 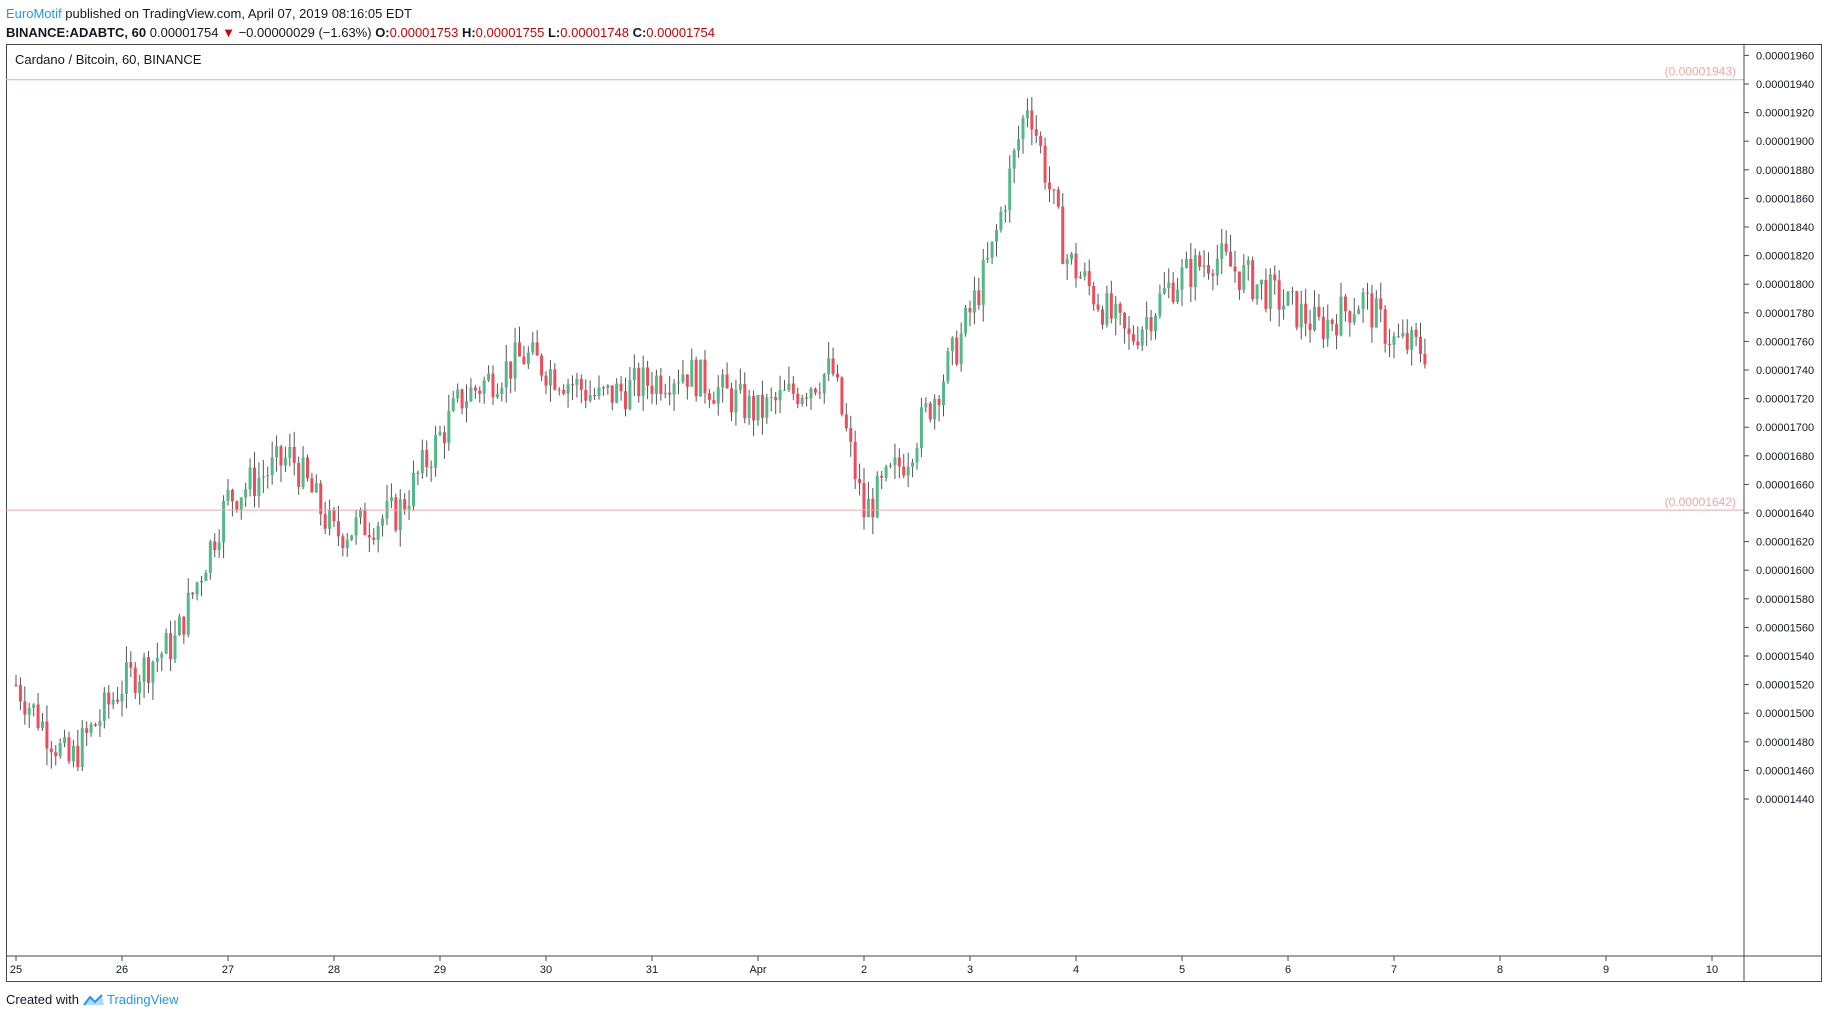 I want to click on time-axis: 25 26 27 28 29 30 31 Apr 2 3 4 5 6 7 8 9 10, so click(x=864, y=966).